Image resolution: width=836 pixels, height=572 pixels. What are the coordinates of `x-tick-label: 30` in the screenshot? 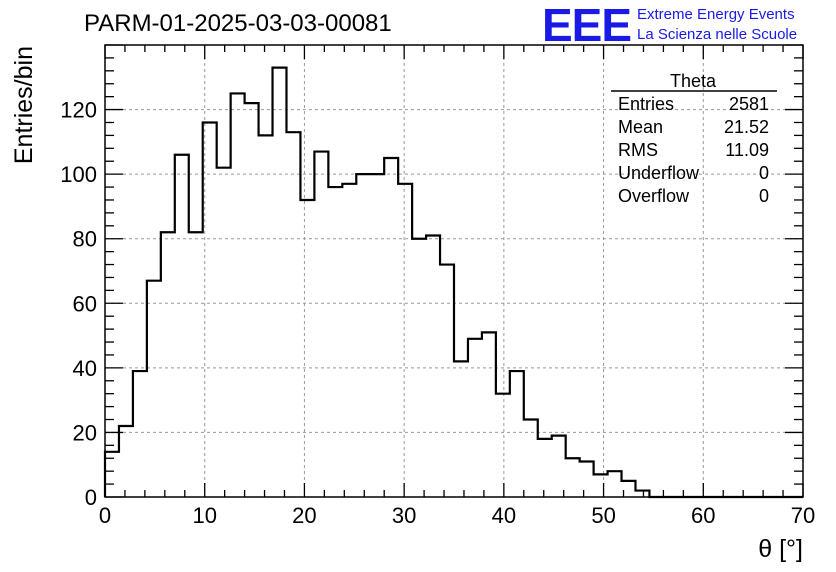 It's located at (404, 515).